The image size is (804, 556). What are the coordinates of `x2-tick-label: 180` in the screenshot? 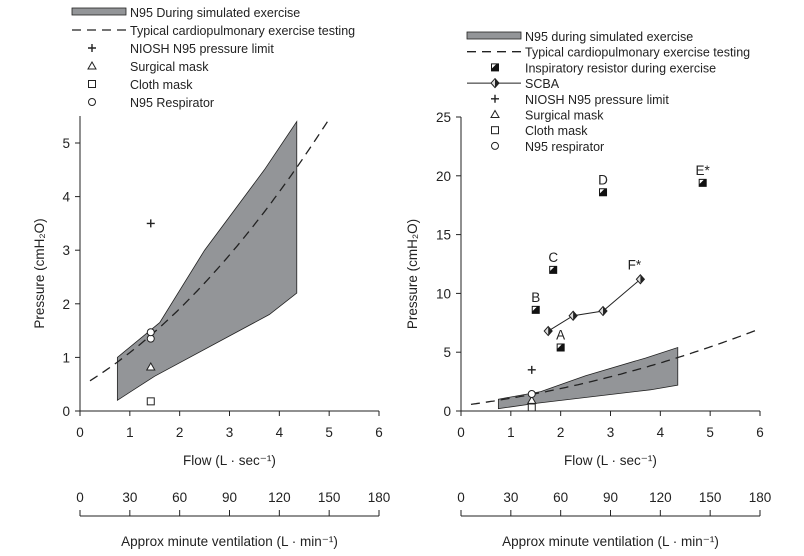 It's located at (760, 497).